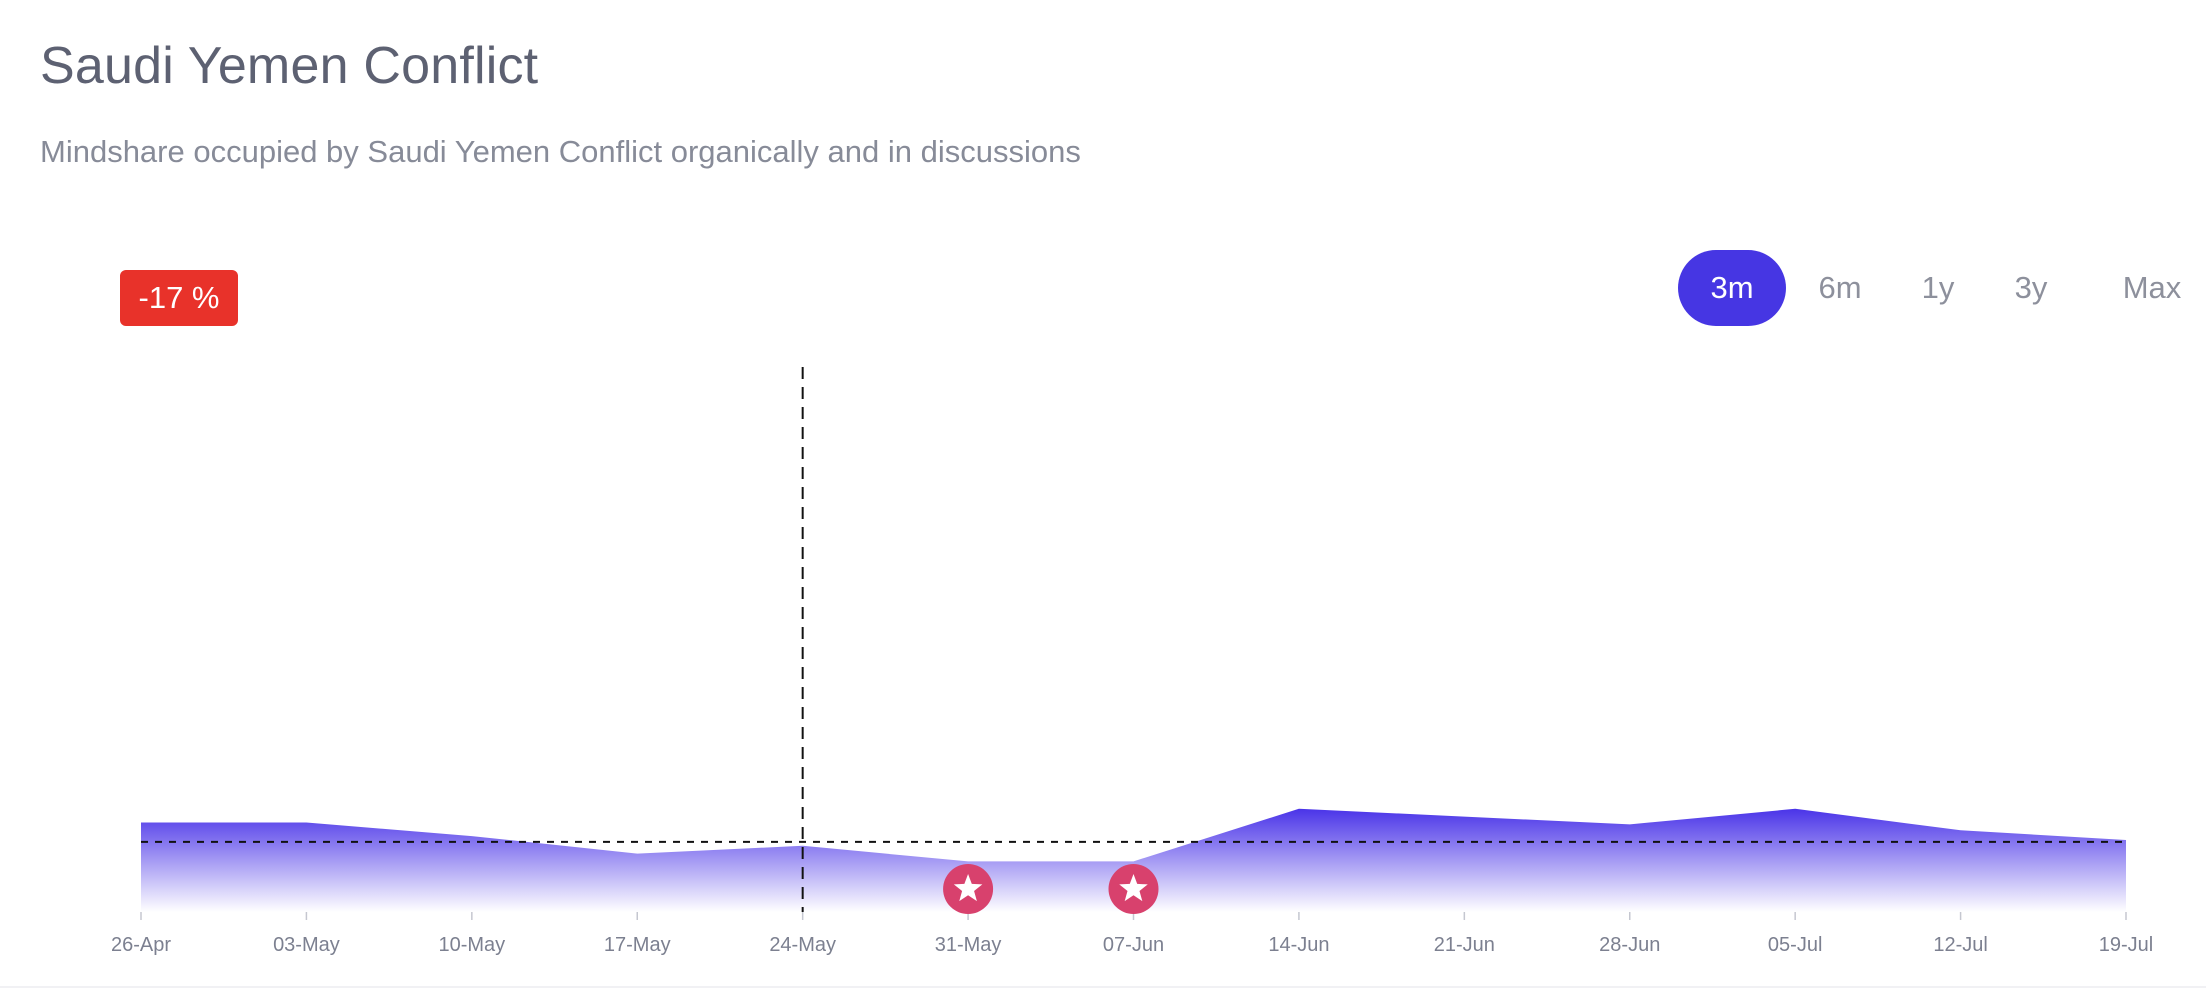 Image resolution: width=2206 pixels, height=990 pixels. Describe the element at coordinates (2152, 287) in the screenshot. I see `range-tab-max: Max` at that location.